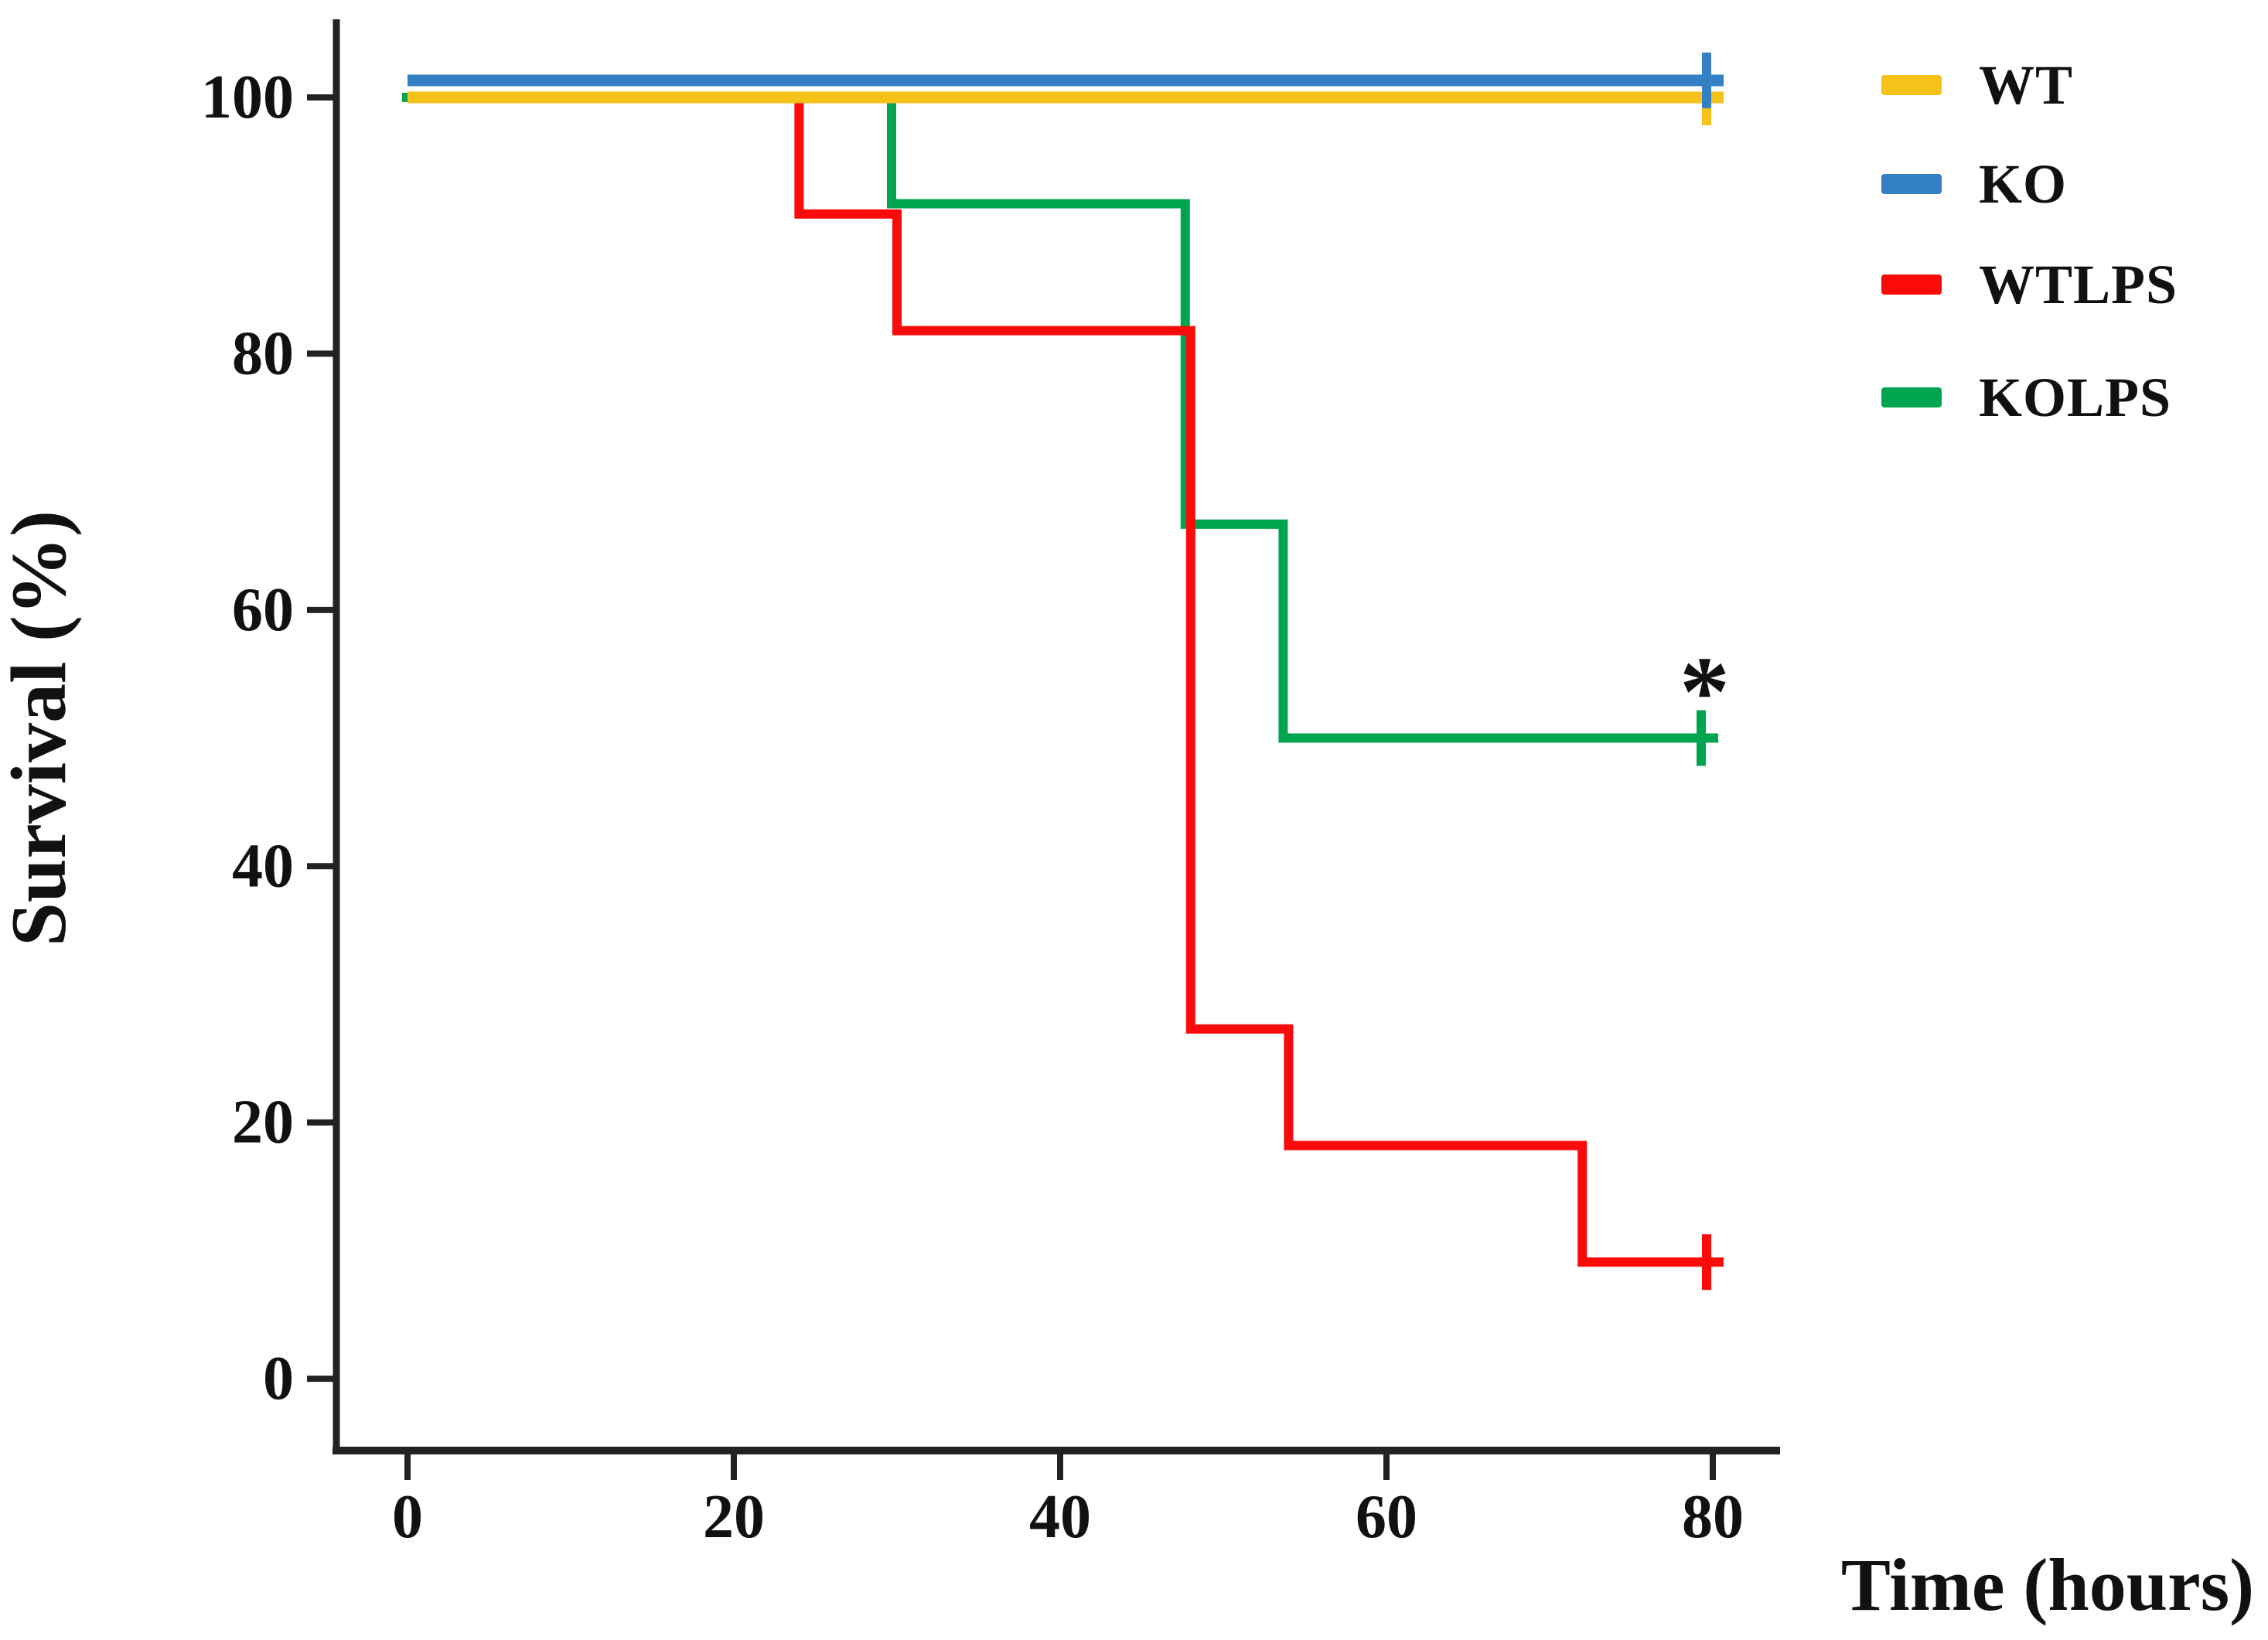 The width and height of the screenshot is (2268, 1640). Describe the element at coordinates (263, 353) in the screenshot. I see `y-tick-label-80: 80` at that location.